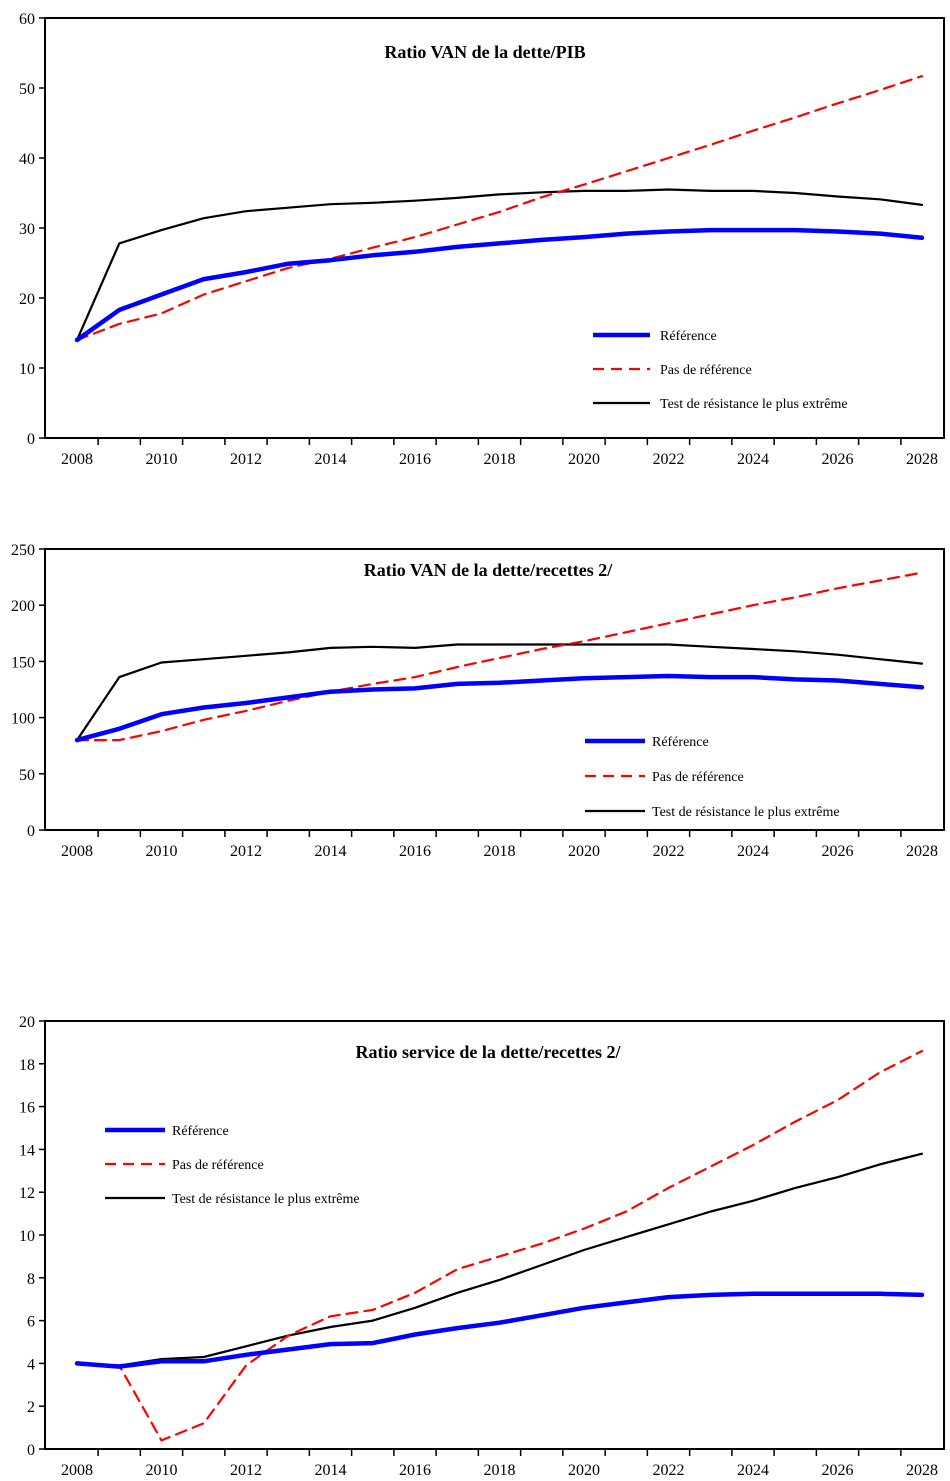 Image resolution: width=950 pixels, height=1481 pixels. I want to click on y-tick-label: 16, so click(27, 1108).